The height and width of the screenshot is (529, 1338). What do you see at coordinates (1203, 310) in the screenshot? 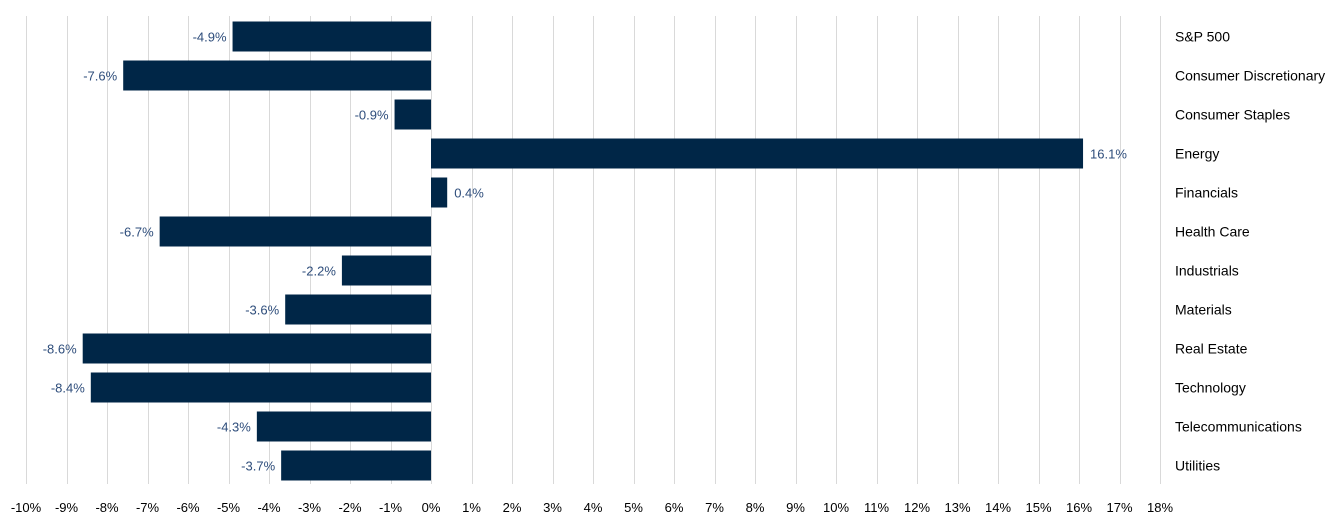
I see `category-label-materials: Materials` at bounding box center [1203, 310].